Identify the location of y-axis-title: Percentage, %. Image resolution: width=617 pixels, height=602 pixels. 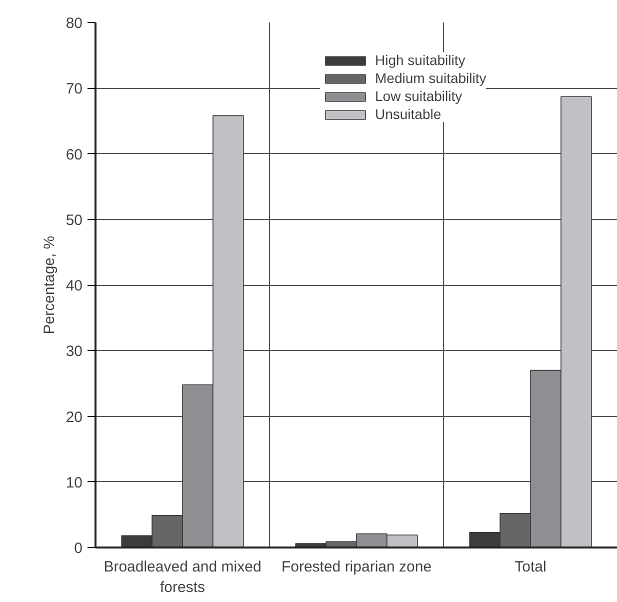
(49, 285).